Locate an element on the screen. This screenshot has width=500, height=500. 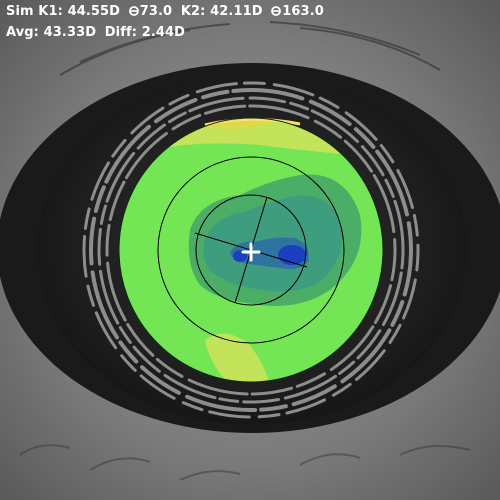
readout-line-1: Sim K1: 44.55D 73.0 K2: 42.11D 163.0 is located at coordinates (165, 11).